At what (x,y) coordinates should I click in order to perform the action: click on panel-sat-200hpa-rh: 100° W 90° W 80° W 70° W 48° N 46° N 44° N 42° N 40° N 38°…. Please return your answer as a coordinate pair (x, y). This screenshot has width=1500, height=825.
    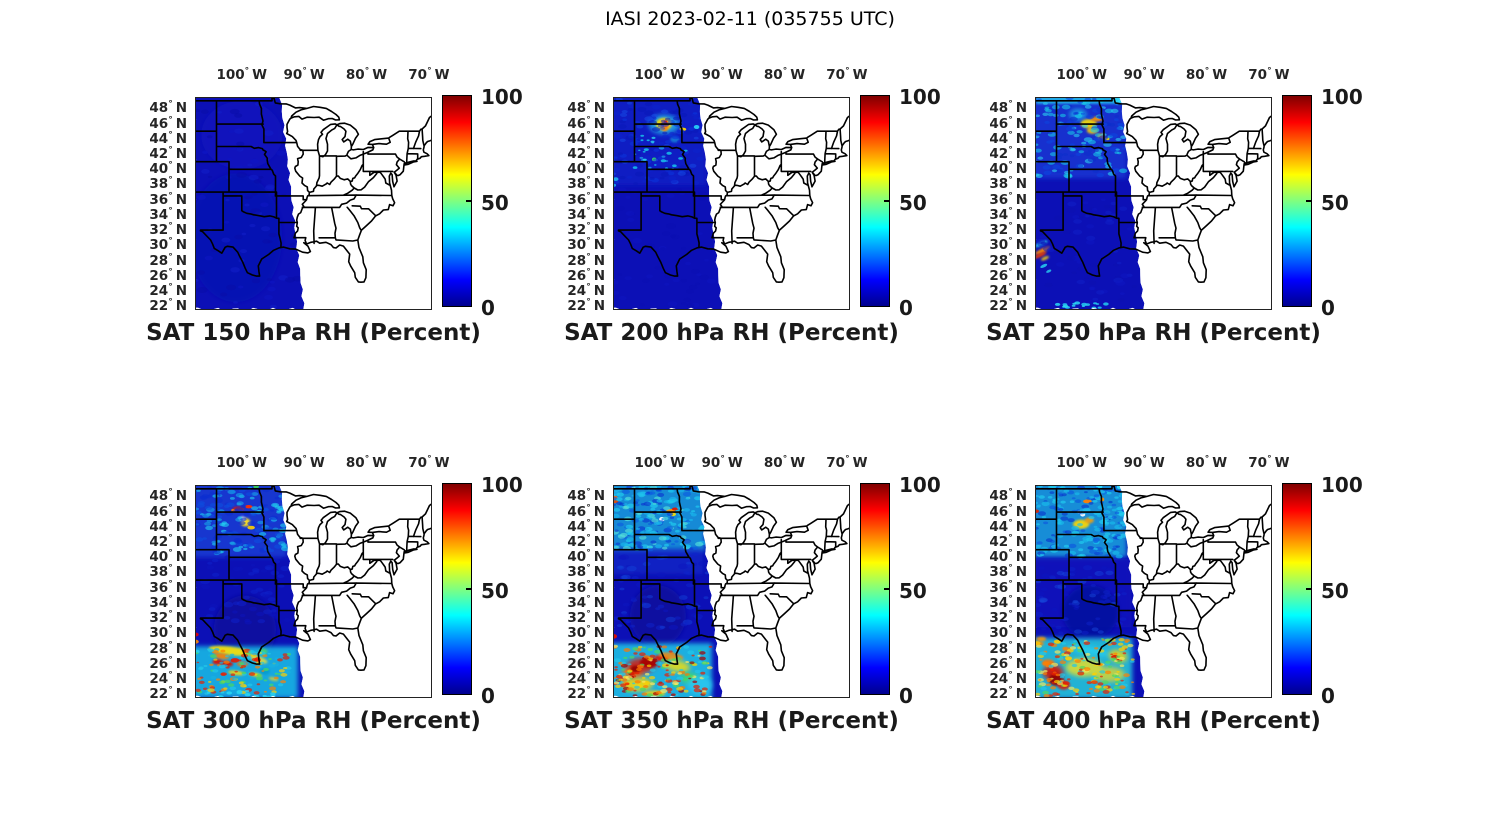
    Looking at the image, I should click on (752, 222).